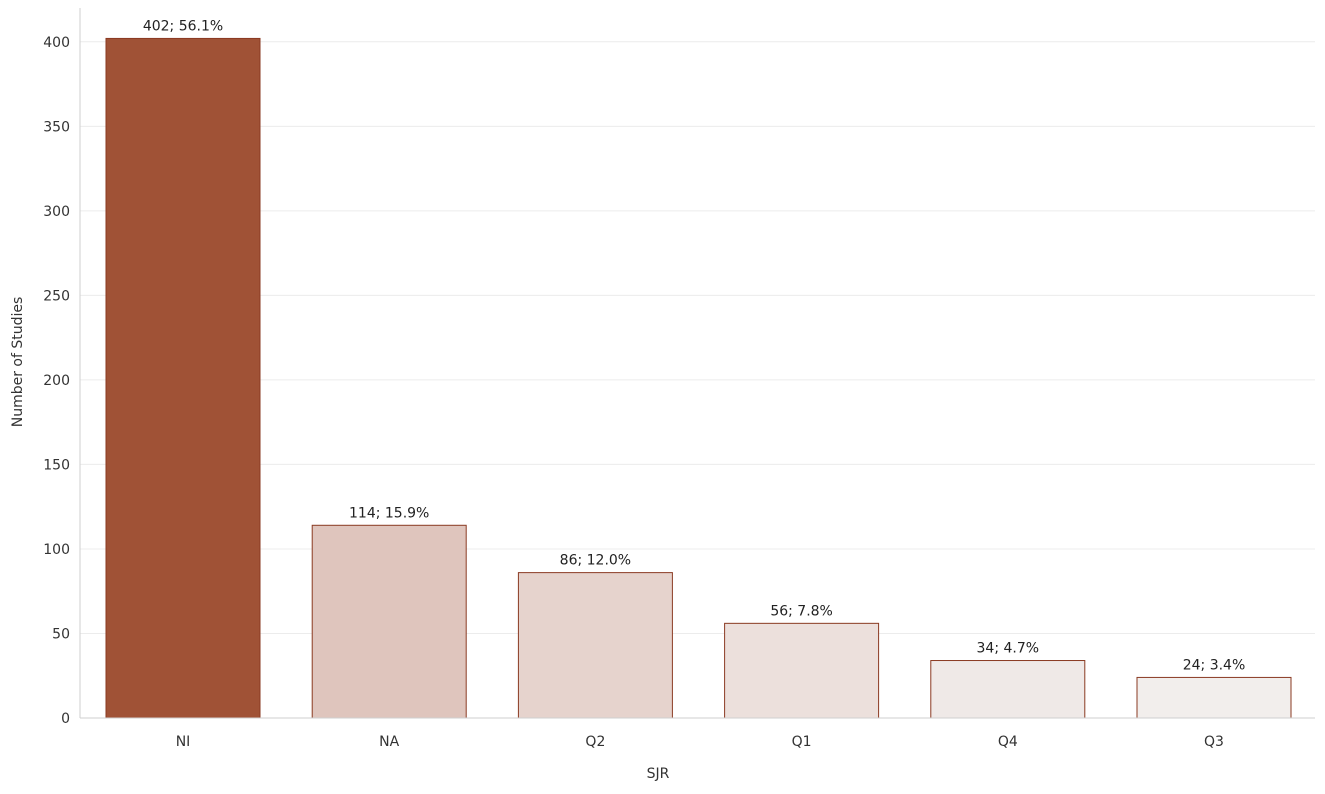 The width and height of the screenshot is (1325, 794). What do you see at coordinates (183, 378) in the screenshot?
I see `bar-ni` at bounding box center [183, 378].